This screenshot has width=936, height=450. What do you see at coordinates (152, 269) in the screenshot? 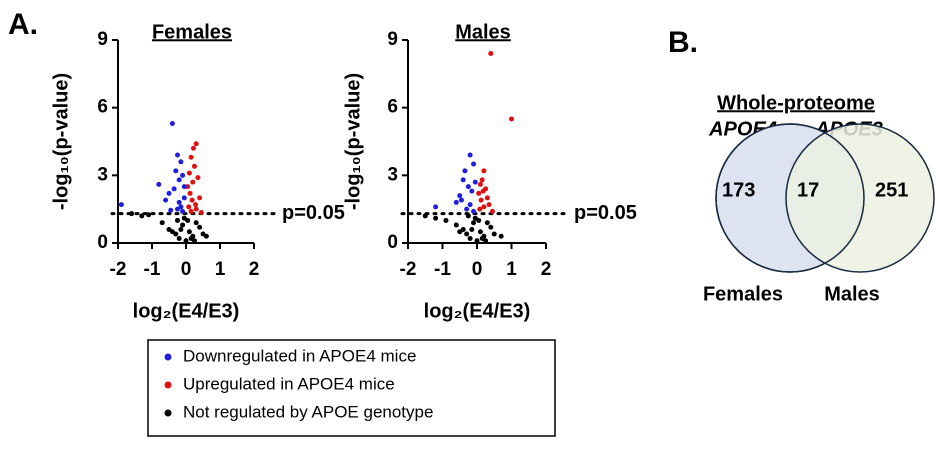
I see `x-tick-label: -1` at bounding box center [152, 269].